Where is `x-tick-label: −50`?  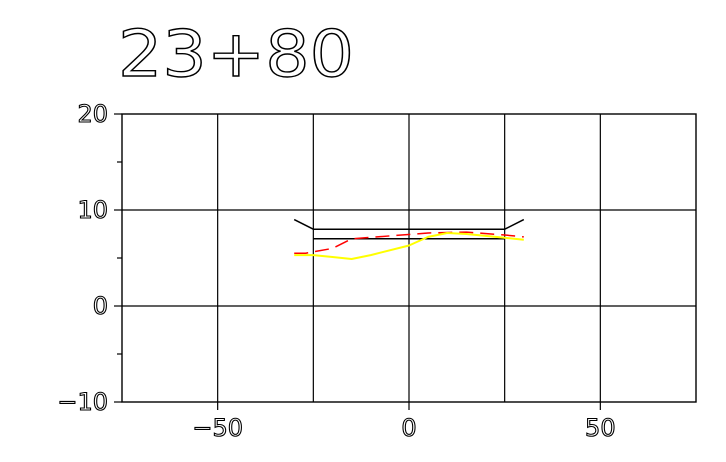
x-tick-label: −50 is located at coordinates (217, 428).